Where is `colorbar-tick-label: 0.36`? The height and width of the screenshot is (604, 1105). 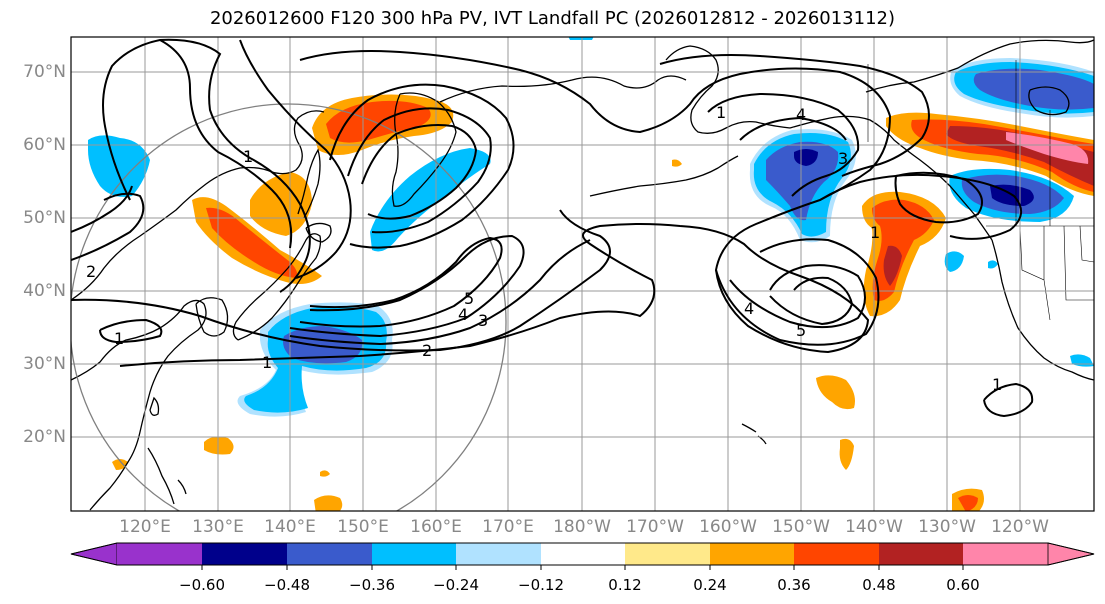 colorbar-tick-label: 0.36 is located at coordinates (794, 585).